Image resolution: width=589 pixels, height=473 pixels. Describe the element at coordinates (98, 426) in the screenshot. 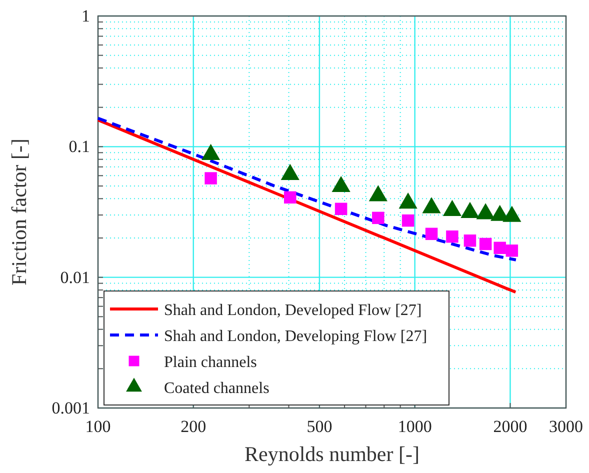

I see `x-tick-label: 100` at that location.